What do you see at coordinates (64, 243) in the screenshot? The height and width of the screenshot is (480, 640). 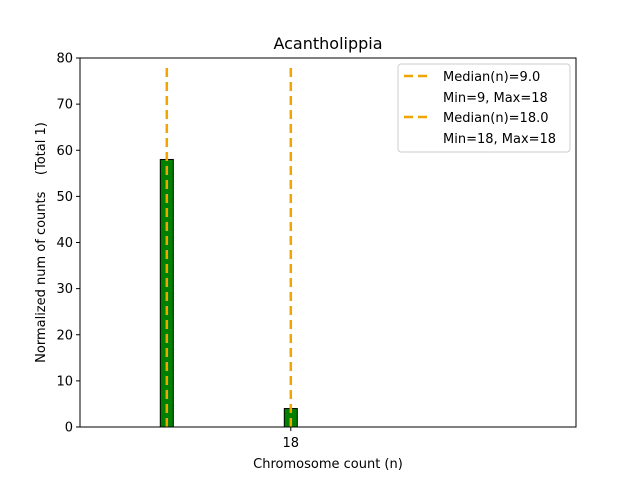 I see `y-tick-label: 40` at bounding box center [64, 243].